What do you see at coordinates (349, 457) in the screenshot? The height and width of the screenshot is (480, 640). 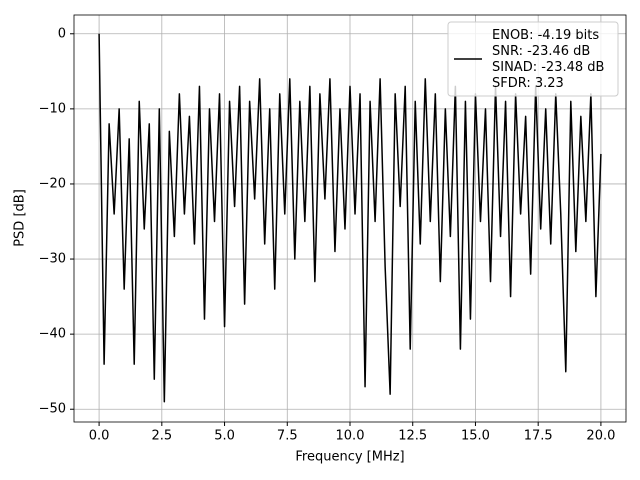 I see `x-axis-label: Frequency [MHz]` at bounding box center [349, 457].